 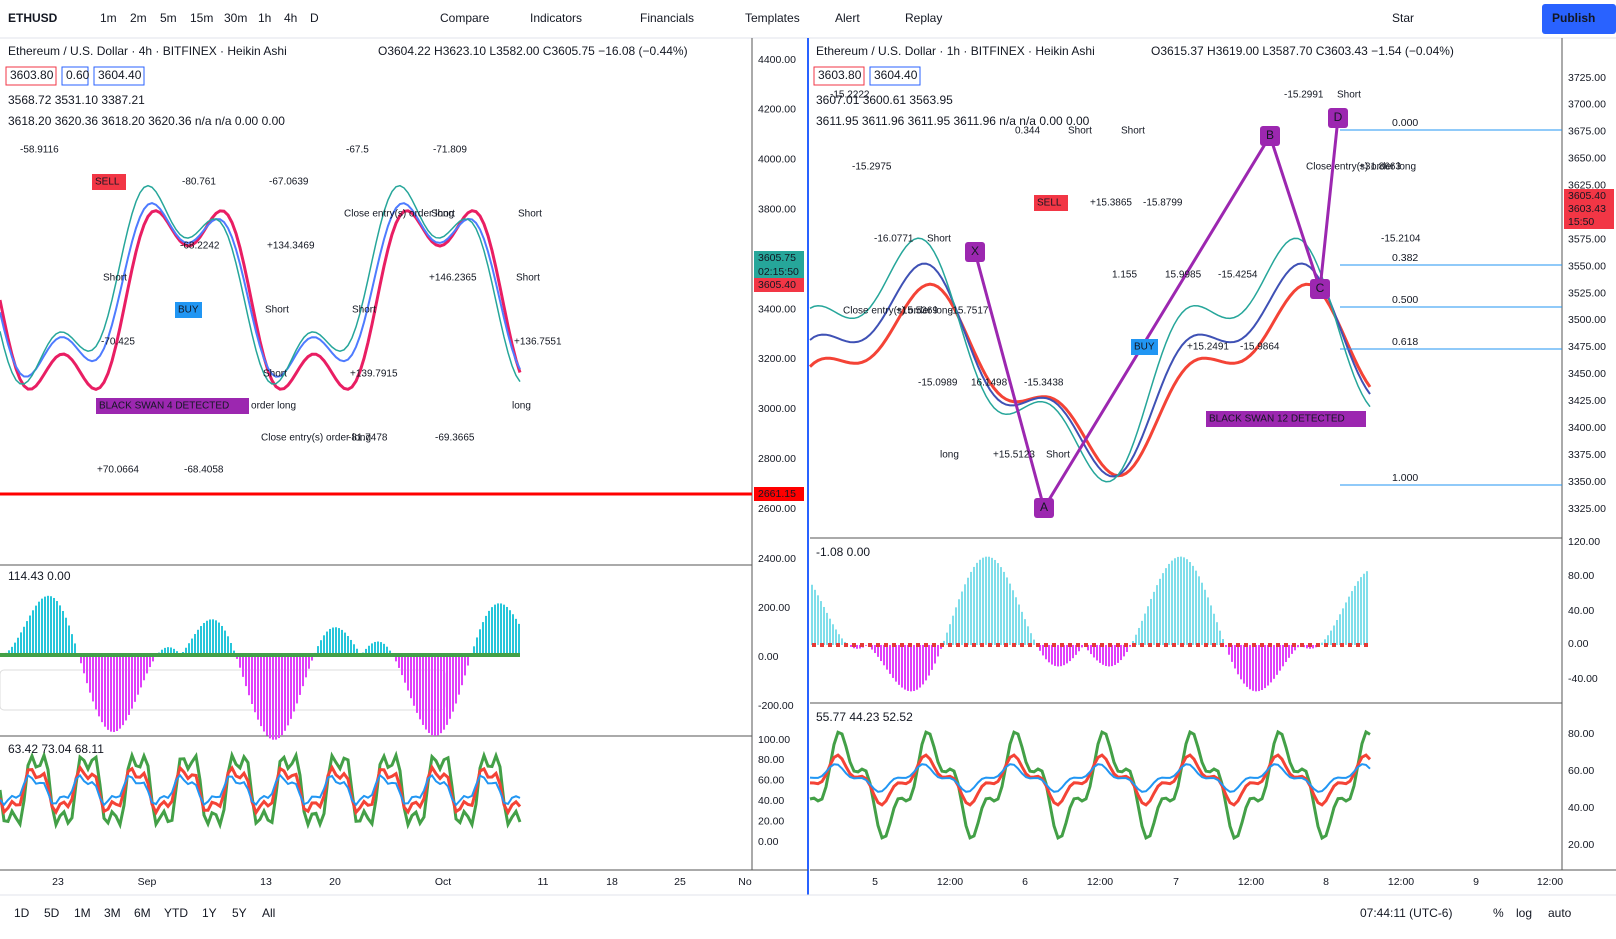 What do you see at coordinates (235, 18) in the screenshot?
I see `interval: 30m` at bounding box center [235, 18].